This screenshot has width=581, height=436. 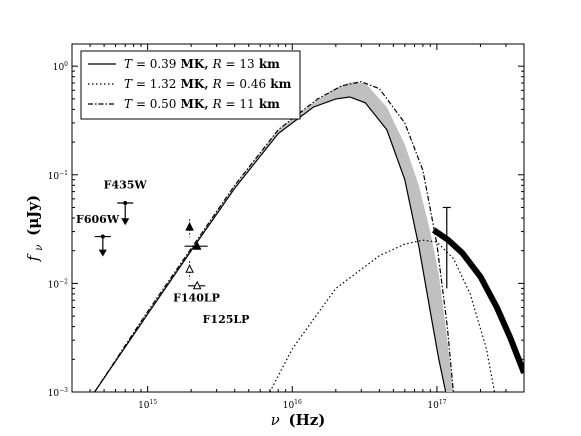 I want to click on x-tick-label: 1016, so click(x=292, y=405).